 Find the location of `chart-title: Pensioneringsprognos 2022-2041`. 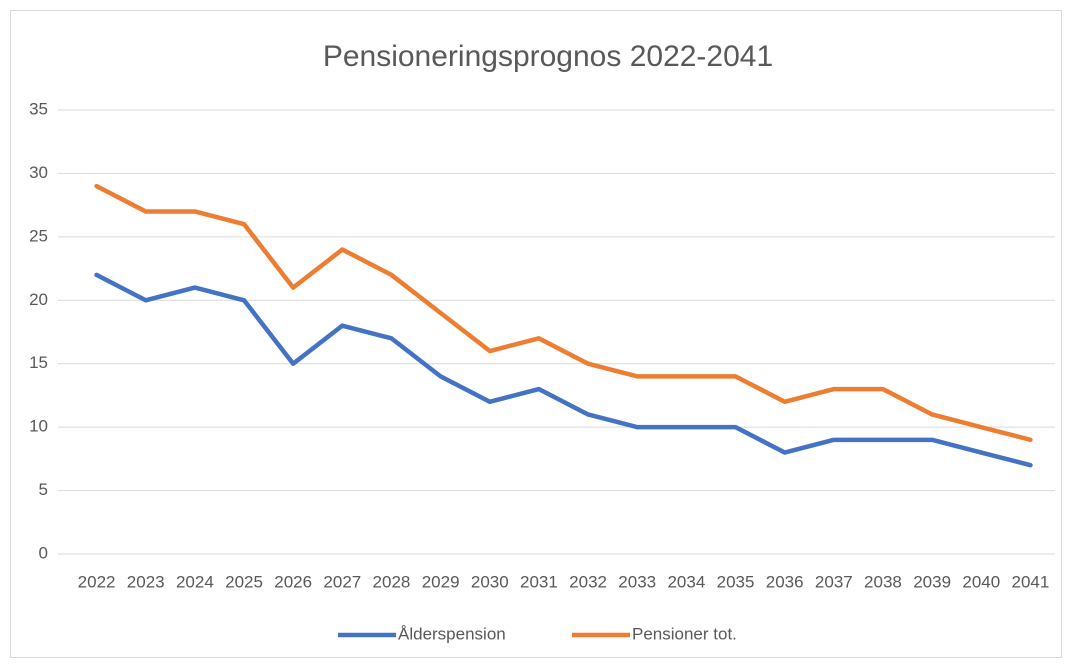

chart-title: Pensioneringsprognos 2022-2041 is located at coordinates (548, 56).